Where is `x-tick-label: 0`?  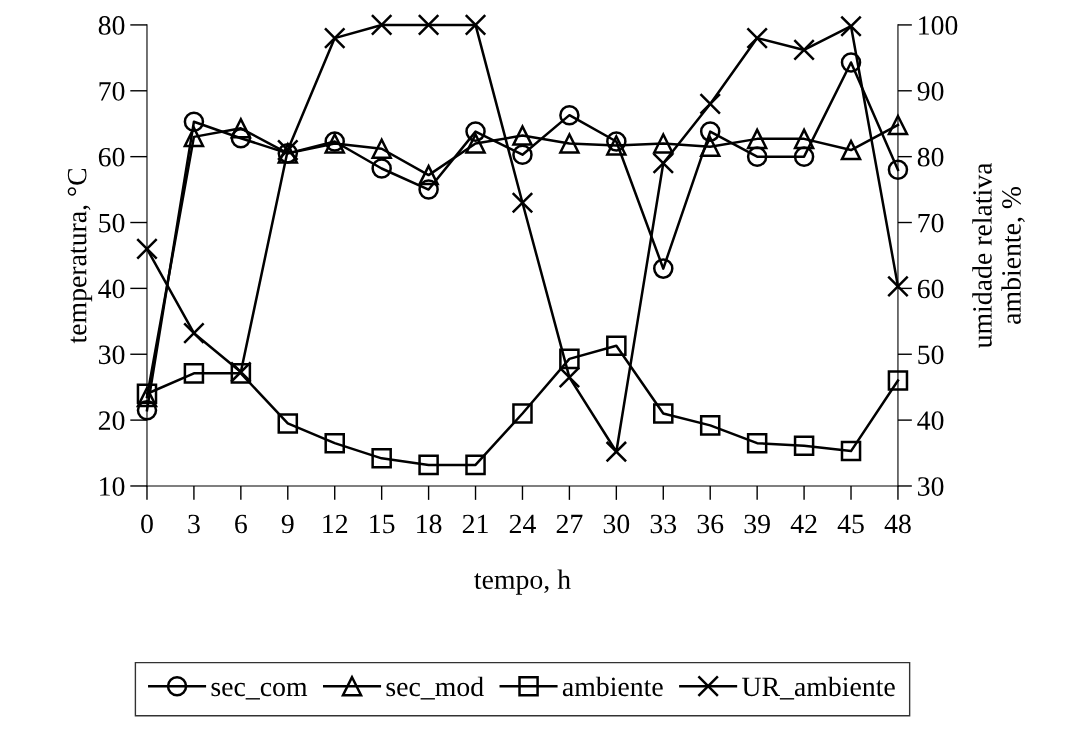 x-tick-label: 0 is located at coordinates (147, 524).